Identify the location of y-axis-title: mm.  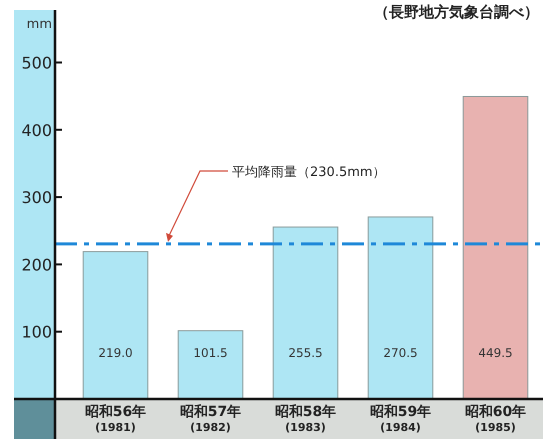
(39, 24).